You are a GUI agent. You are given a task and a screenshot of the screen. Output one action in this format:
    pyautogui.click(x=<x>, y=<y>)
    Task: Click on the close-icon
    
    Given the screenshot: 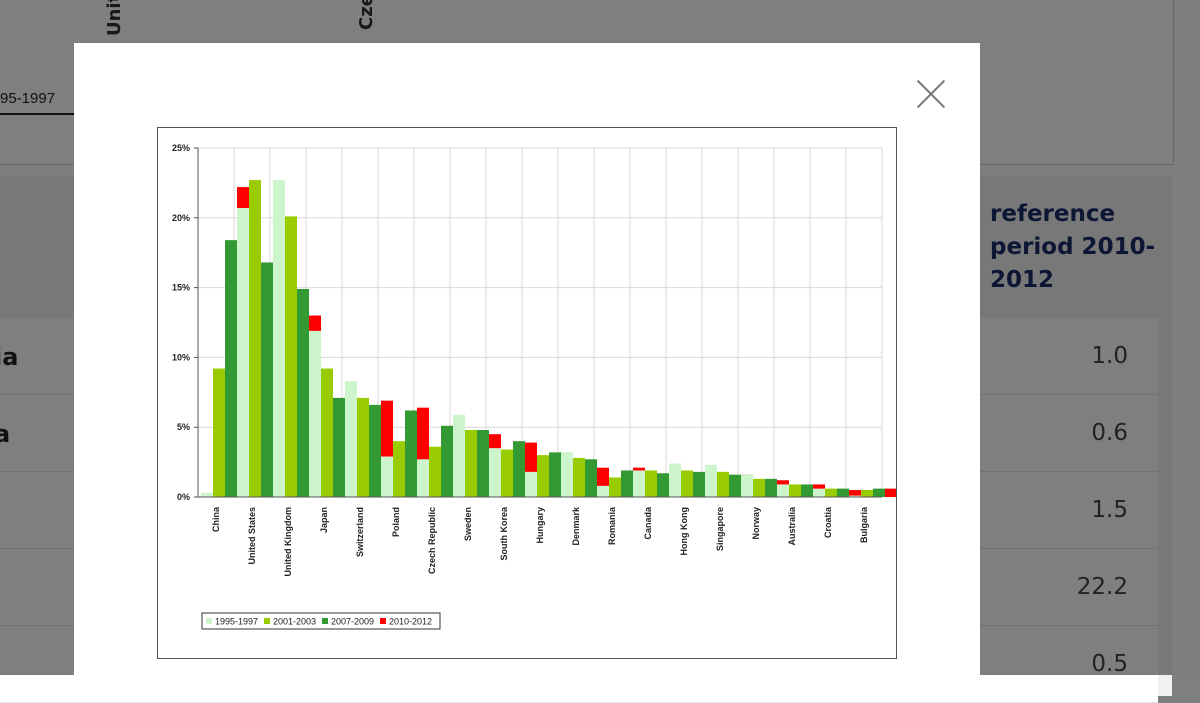 What is the action you would take?
    pyautogui.click(x=931, y=94)
    